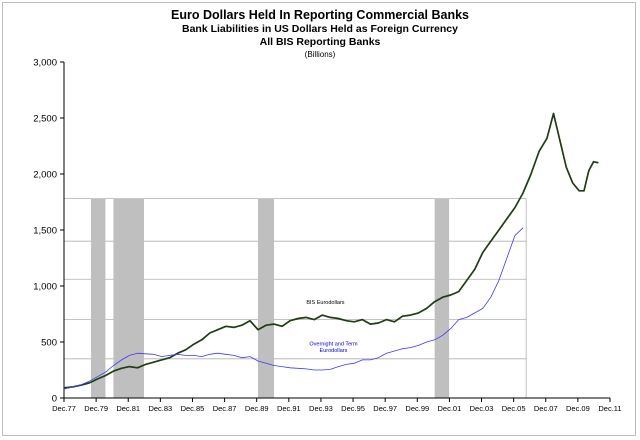 This screenshot has height=440, width=640. I want to click on y-tick-label: 2,500, so click(45, 119).